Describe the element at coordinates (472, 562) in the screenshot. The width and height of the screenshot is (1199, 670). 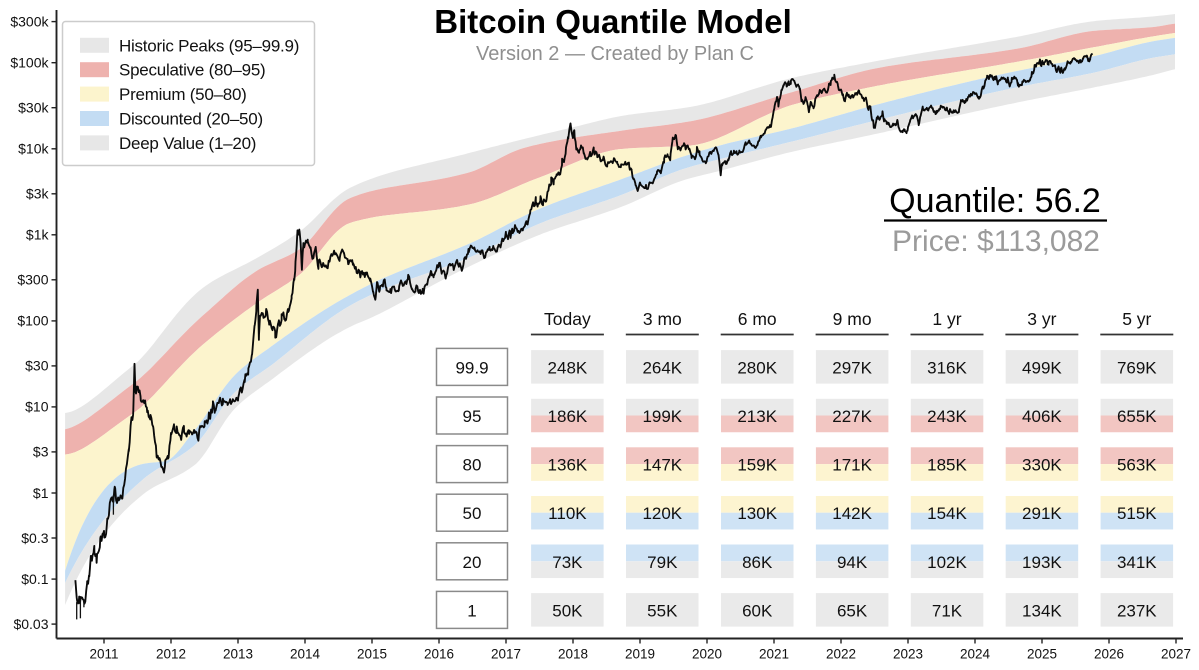
I see `svg-text: 20` at that location.